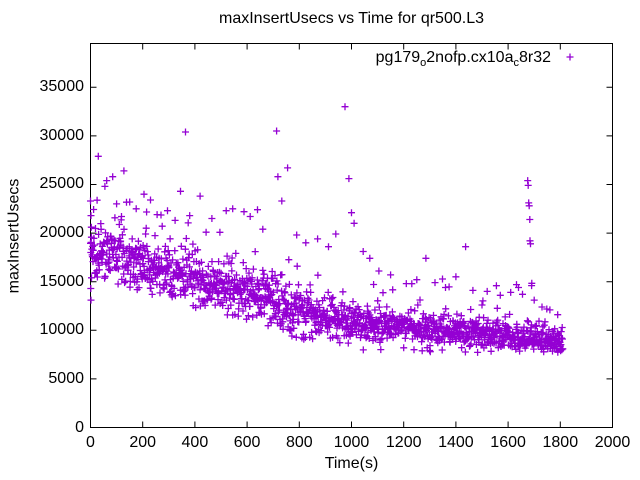  I want to click on y-tick-label: 20000, so click(62, 233).